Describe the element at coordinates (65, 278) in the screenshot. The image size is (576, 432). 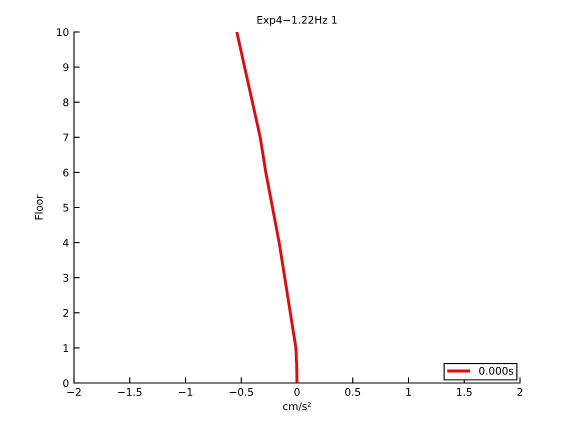
I see `y-tick-label: 3` at that location.